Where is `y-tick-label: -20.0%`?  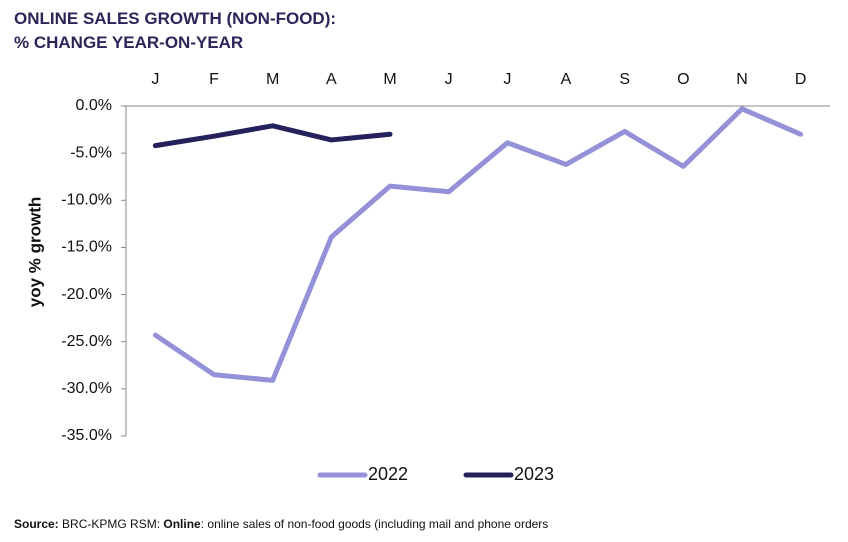 y-tick-label: -20.0% is located at coordinates (86, 294).